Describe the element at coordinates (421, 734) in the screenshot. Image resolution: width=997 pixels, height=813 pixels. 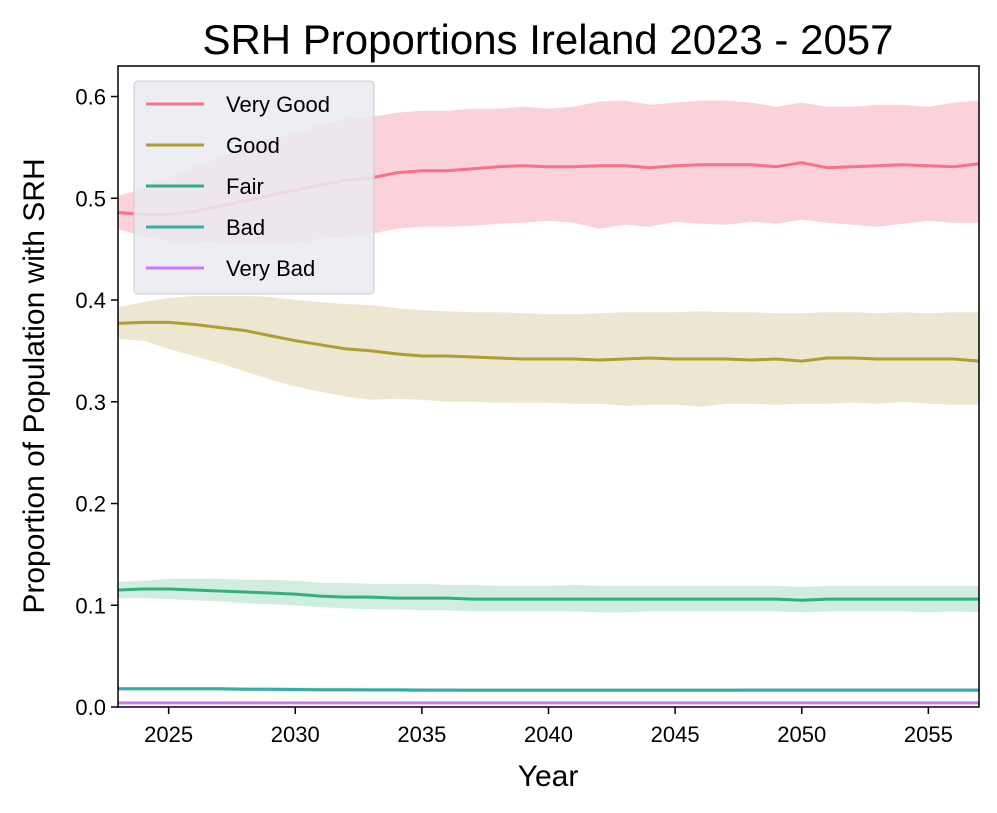
I see `x-tick-label: 2035` at that location.